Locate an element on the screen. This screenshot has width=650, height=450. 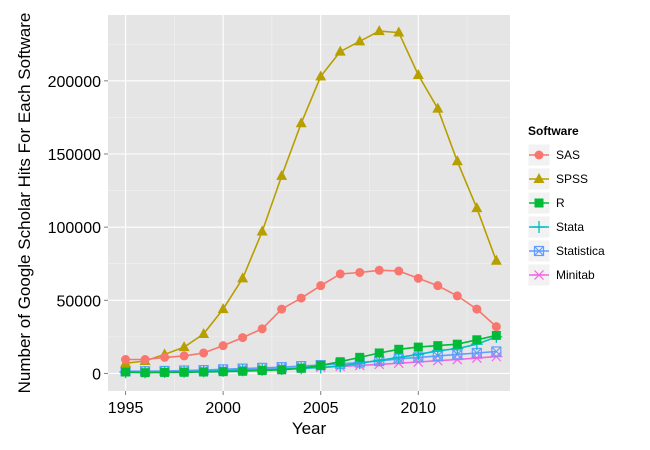
y-tick-label: 200000 is located at coordinates (74, 82).